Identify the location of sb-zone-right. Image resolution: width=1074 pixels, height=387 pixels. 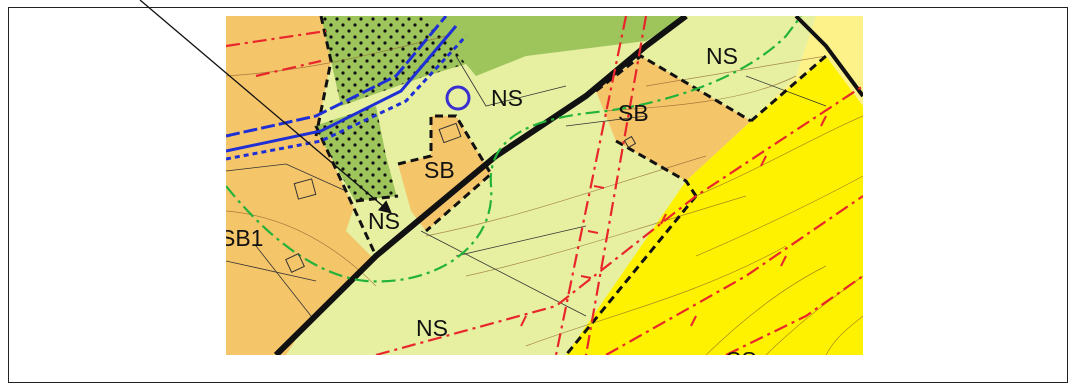
(673, 118).